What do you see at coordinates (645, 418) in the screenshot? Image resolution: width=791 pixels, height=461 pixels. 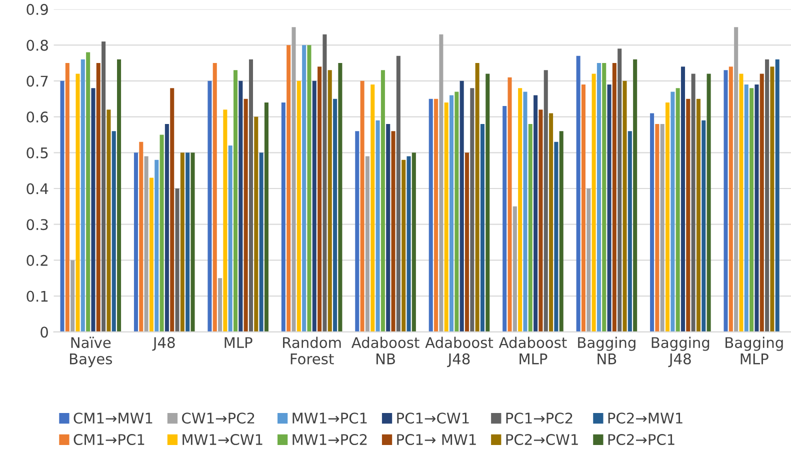 I see `legend-label: PC2→MW1` at bounding box center [645, 418].